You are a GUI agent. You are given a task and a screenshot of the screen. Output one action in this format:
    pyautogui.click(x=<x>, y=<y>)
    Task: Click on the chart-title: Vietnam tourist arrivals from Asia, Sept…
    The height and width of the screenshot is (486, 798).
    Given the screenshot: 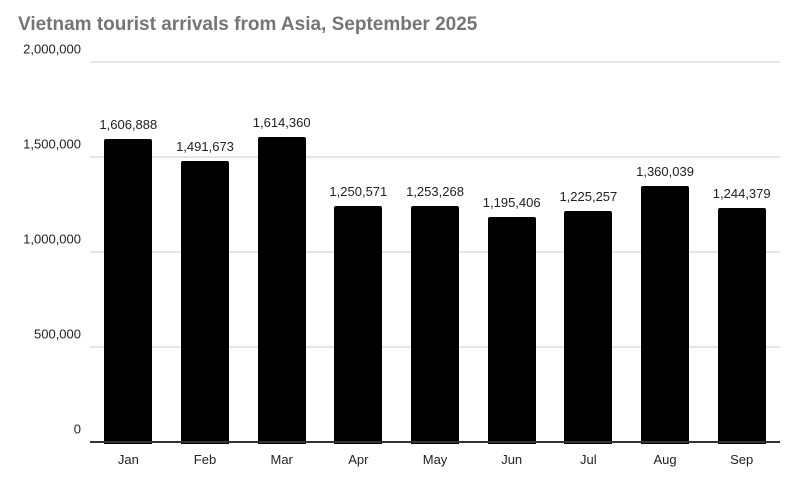 What is the action you would take?
    pyautogui.click(x=248, y=24)
    